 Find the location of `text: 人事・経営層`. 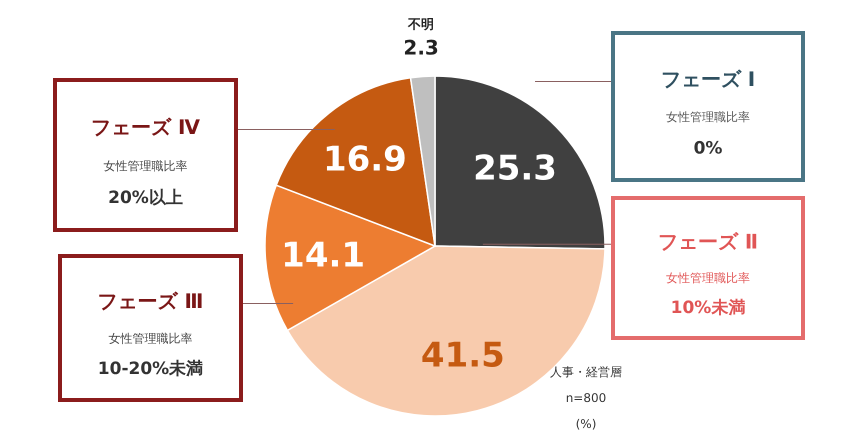

text: 人事・経営層 is located at coordinates (586, 372).